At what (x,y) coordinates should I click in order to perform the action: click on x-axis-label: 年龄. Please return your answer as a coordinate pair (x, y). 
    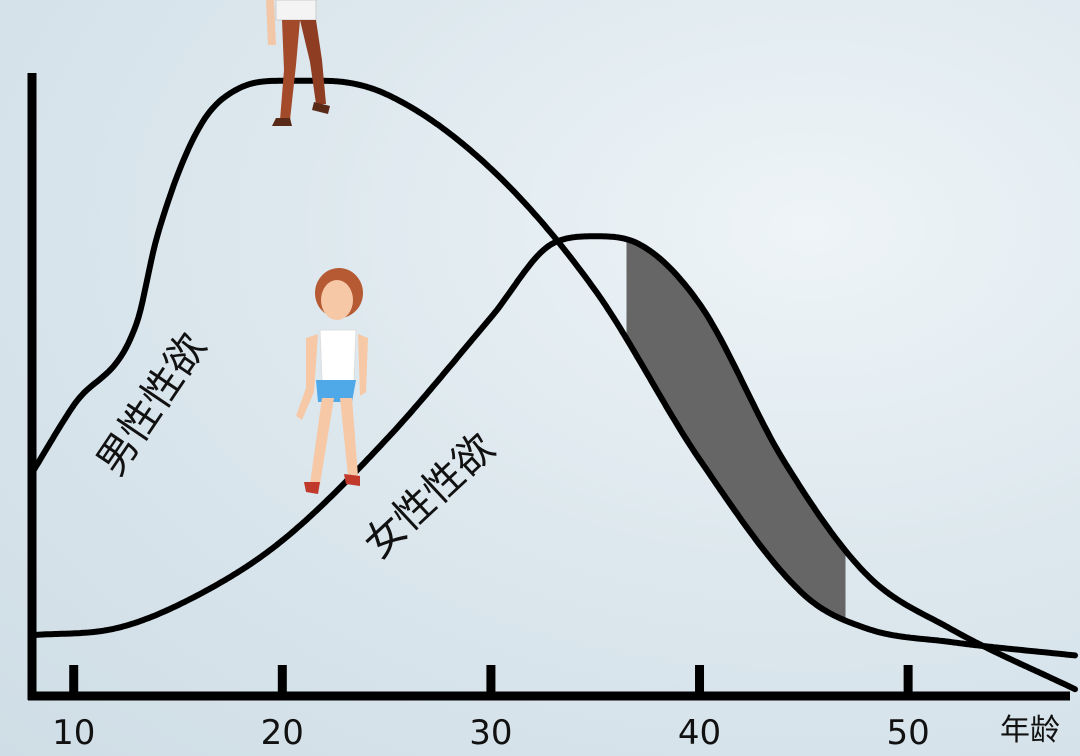
    Looking at the image, I should click on (1030, 730).